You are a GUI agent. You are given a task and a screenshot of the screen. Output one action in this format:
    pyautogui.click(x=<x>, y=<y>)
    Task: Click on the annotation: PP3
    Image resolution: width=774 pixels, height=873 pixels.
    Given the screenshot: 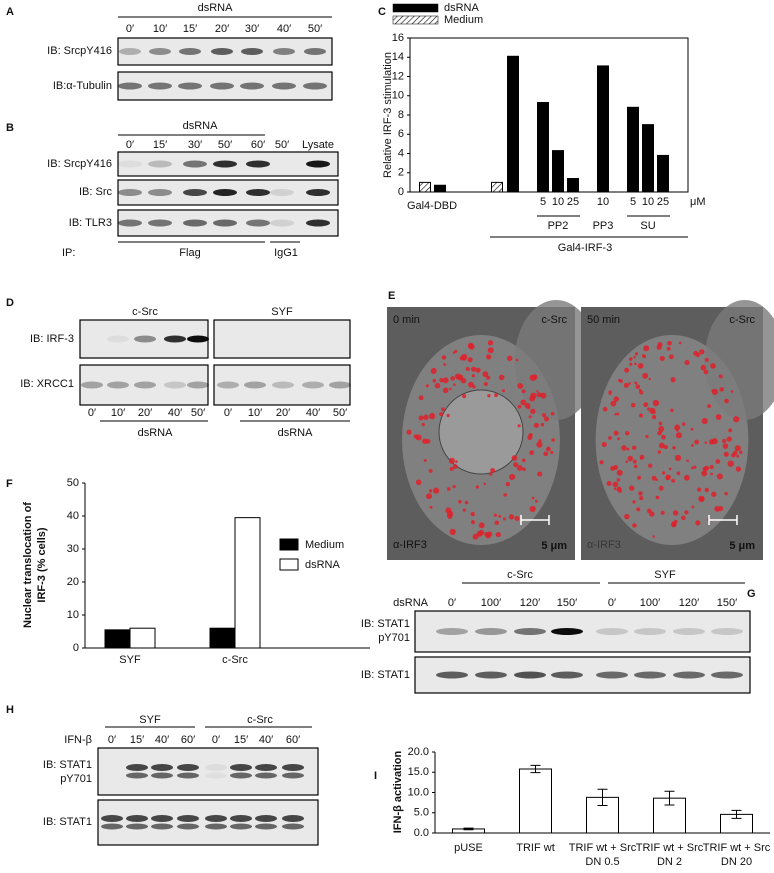 What is the action you would take?
    pyautogui.click(x=603, y=226)
    